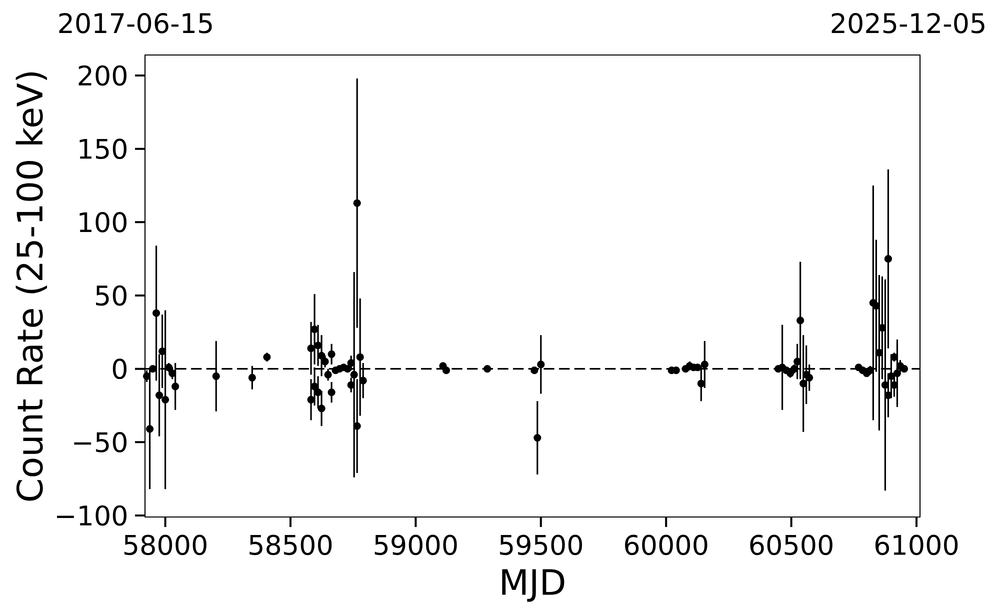 The width and height of the screenshot is (997, 613). Describe the element at coordinates (102, 75) in the screenshot. I see `y-tick-label: 200` at that location.